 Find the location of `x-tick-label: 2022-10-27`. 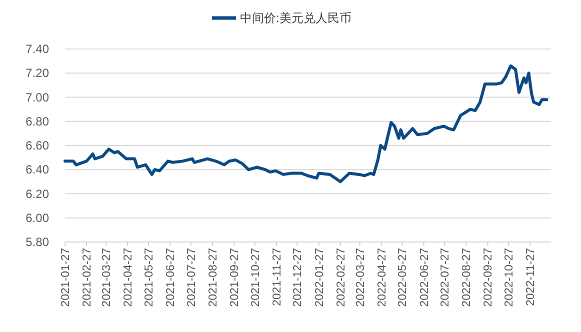

x-tick-label: 2022-10-27 is located at coordinates (510, 277).